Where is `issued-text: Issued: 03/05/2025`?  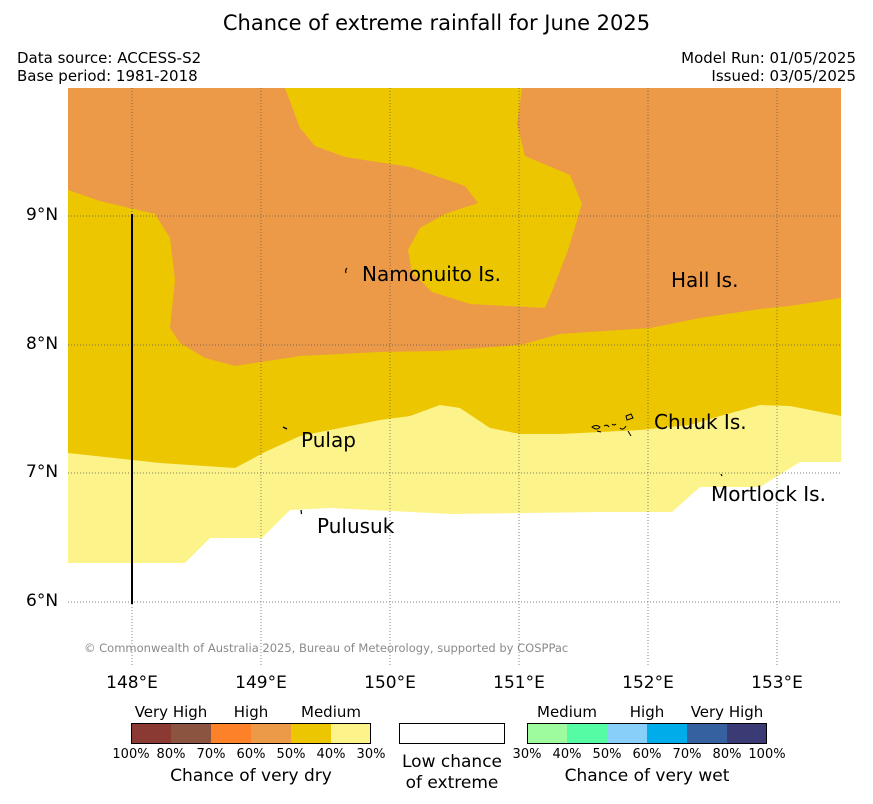 issued-text: Issued: 03/05/2025 is located at coordinates (783, 76).